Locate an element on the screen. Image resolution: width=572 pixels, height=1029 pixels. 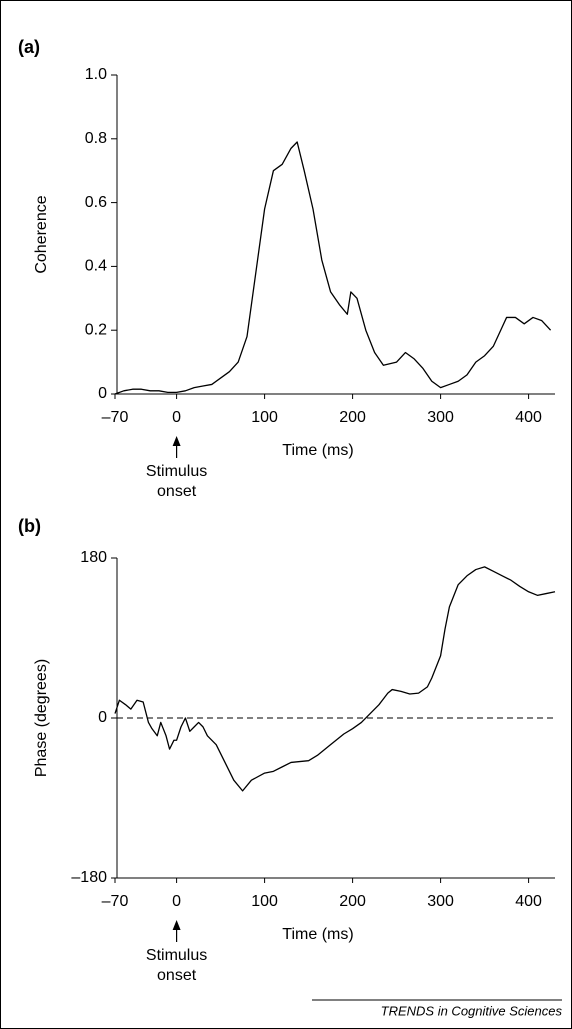
y-tick-label: 180 is located at coordinates (93, 557).